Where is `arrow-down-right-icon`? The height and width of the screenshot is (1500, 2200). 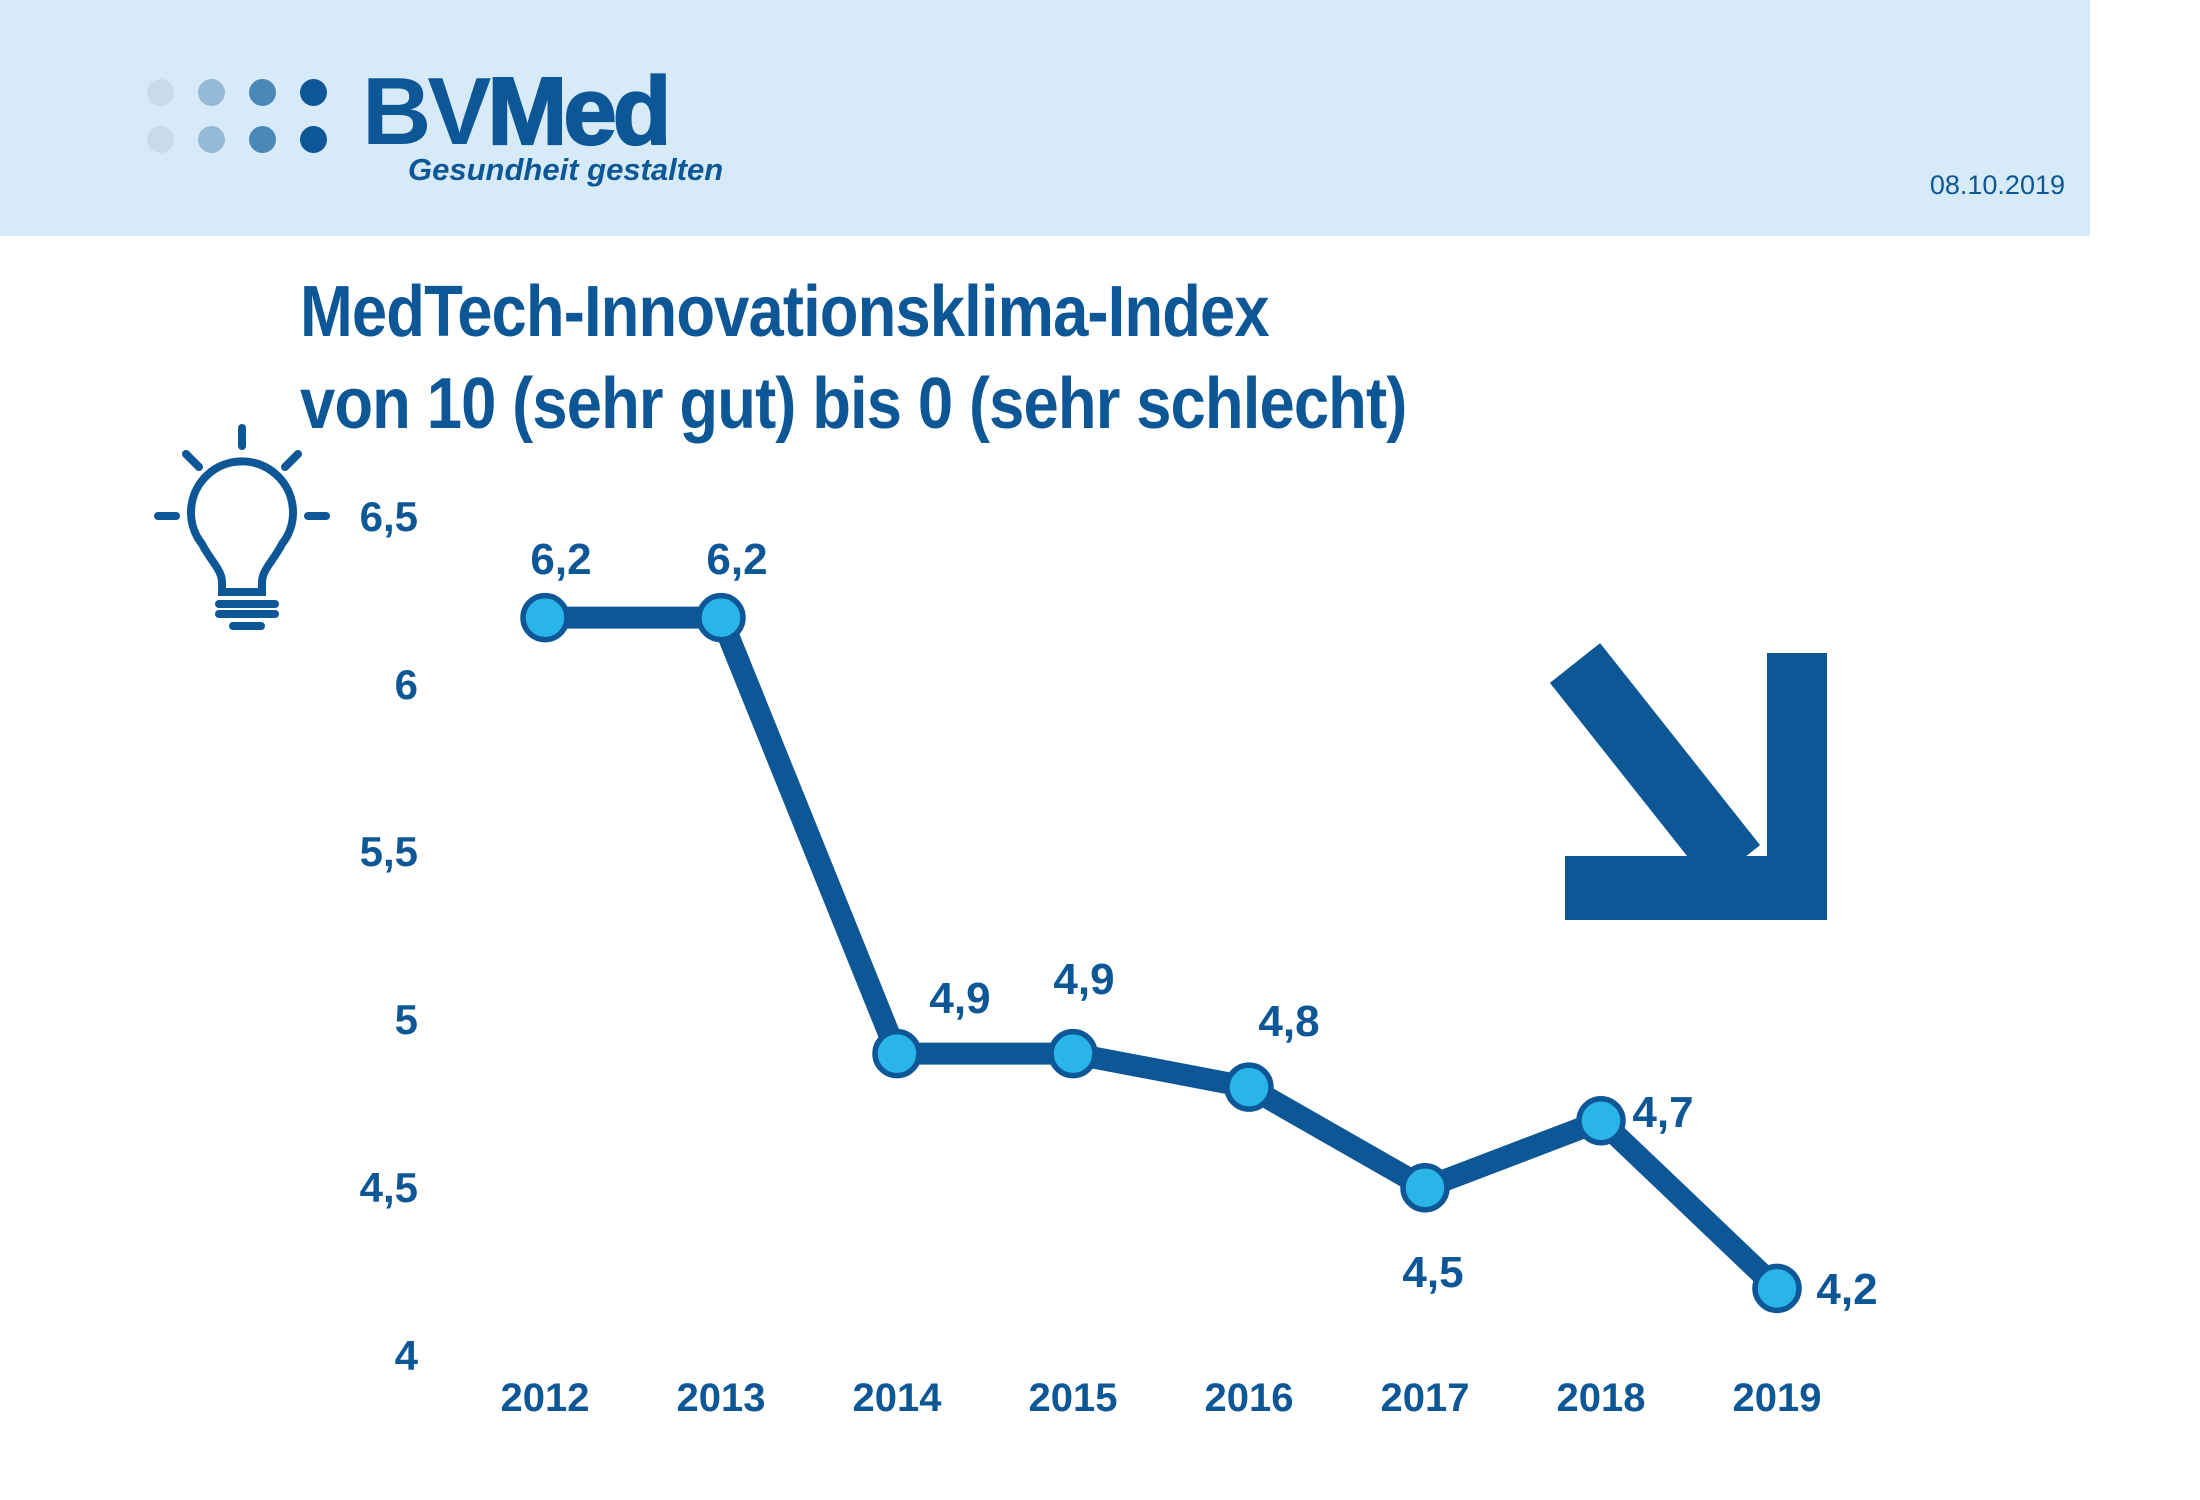
arrow-down-right-icon is located at coordinates (1688, 781).